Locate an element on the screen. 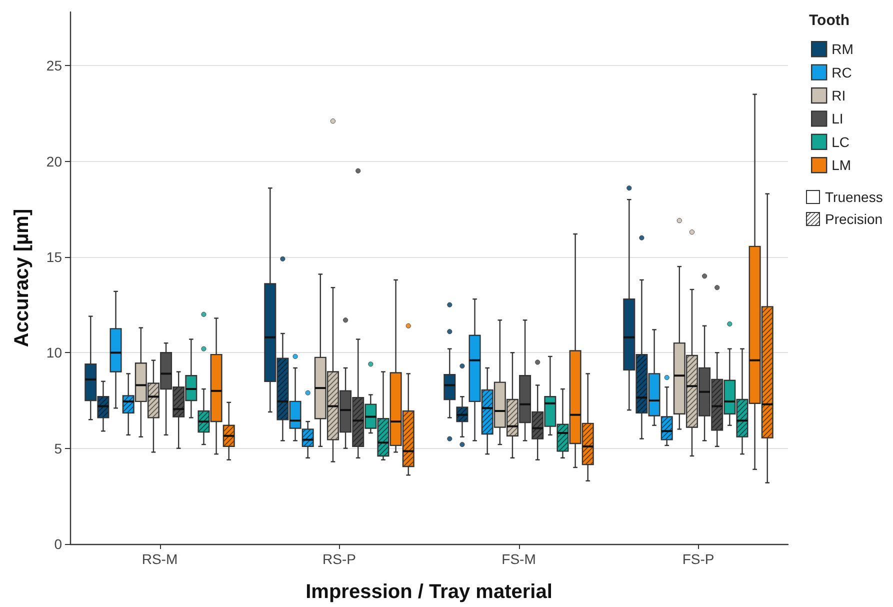 Image resolution: width=893 pixels, height=607 pixels. y-tick-label: 20 is located at coordinates (54, 161).